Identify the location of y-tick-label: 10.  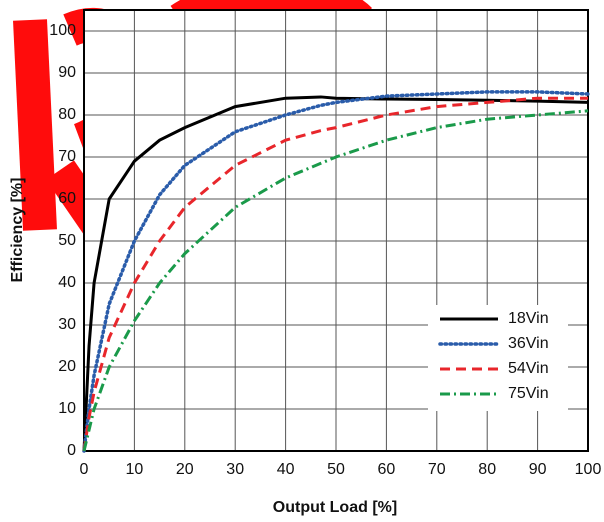
(67, 408).